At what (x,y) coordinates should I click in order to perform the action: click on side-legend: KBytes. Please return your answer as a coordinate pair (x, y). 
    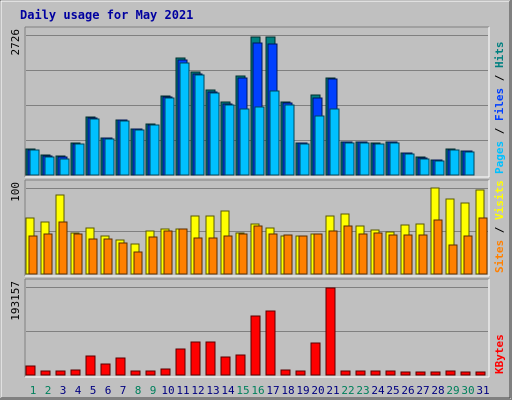
    Looking at the image, I should click on (499, 354).